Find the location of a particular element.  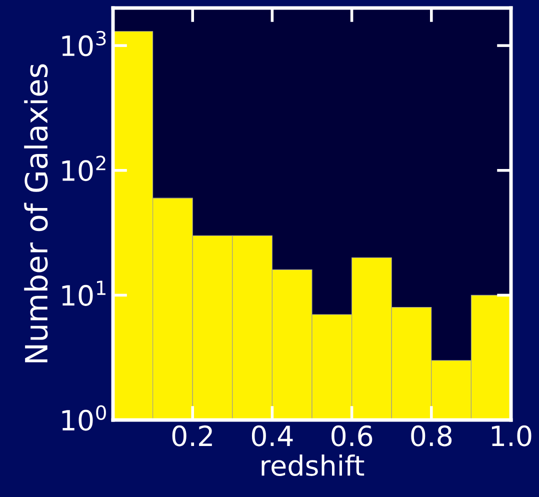

x-tick-label: 0.6 is located at coordinates (352, 435).